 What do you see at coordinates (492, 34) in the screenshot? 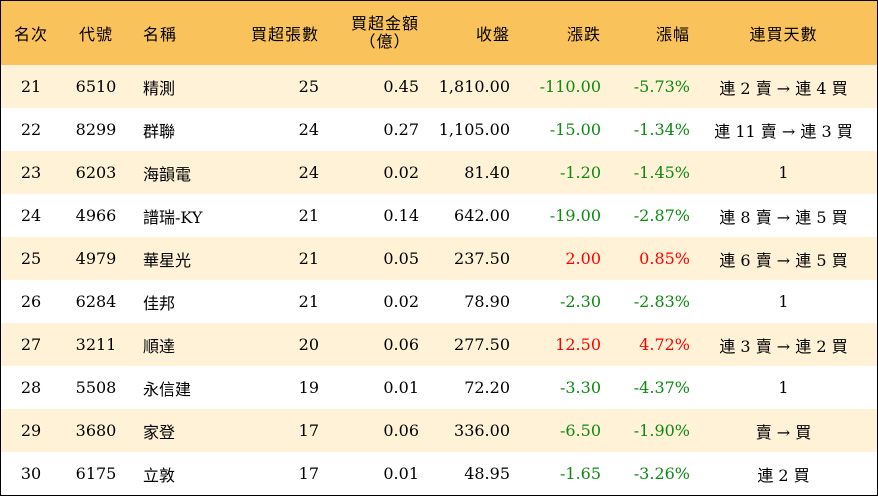
I see `header-close: 收盤` at bounding box center [492, 34].